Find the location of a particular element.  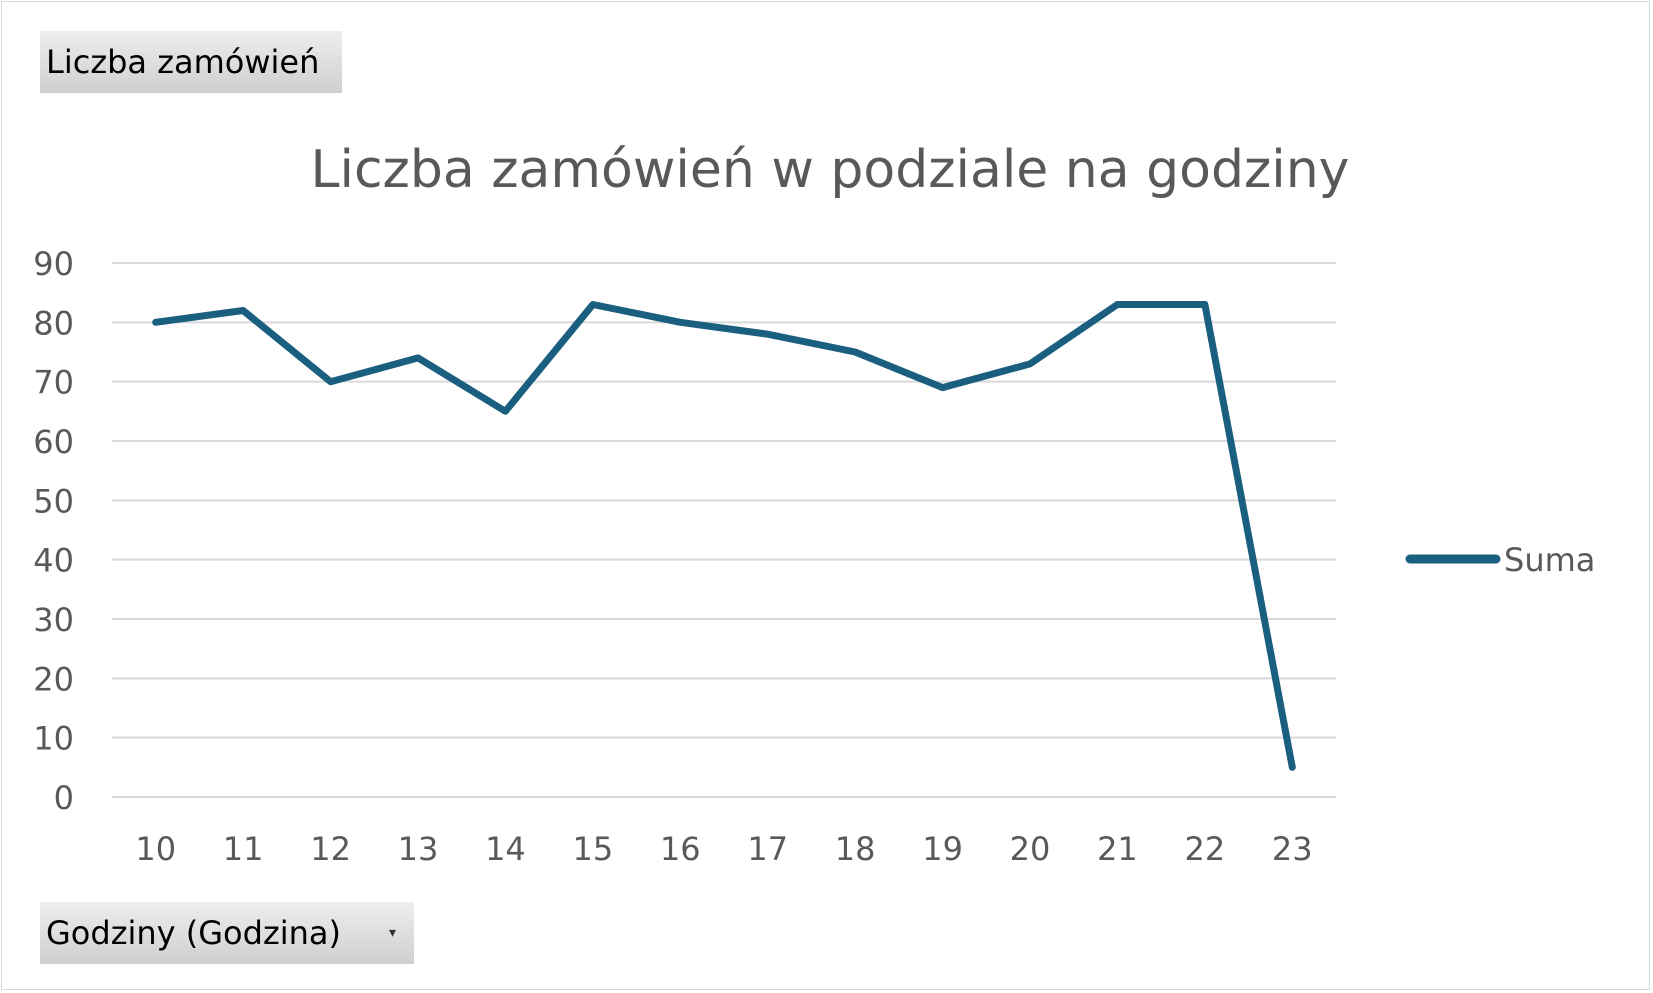

y-tick-label: 60 is located at coordinates (53, 442).